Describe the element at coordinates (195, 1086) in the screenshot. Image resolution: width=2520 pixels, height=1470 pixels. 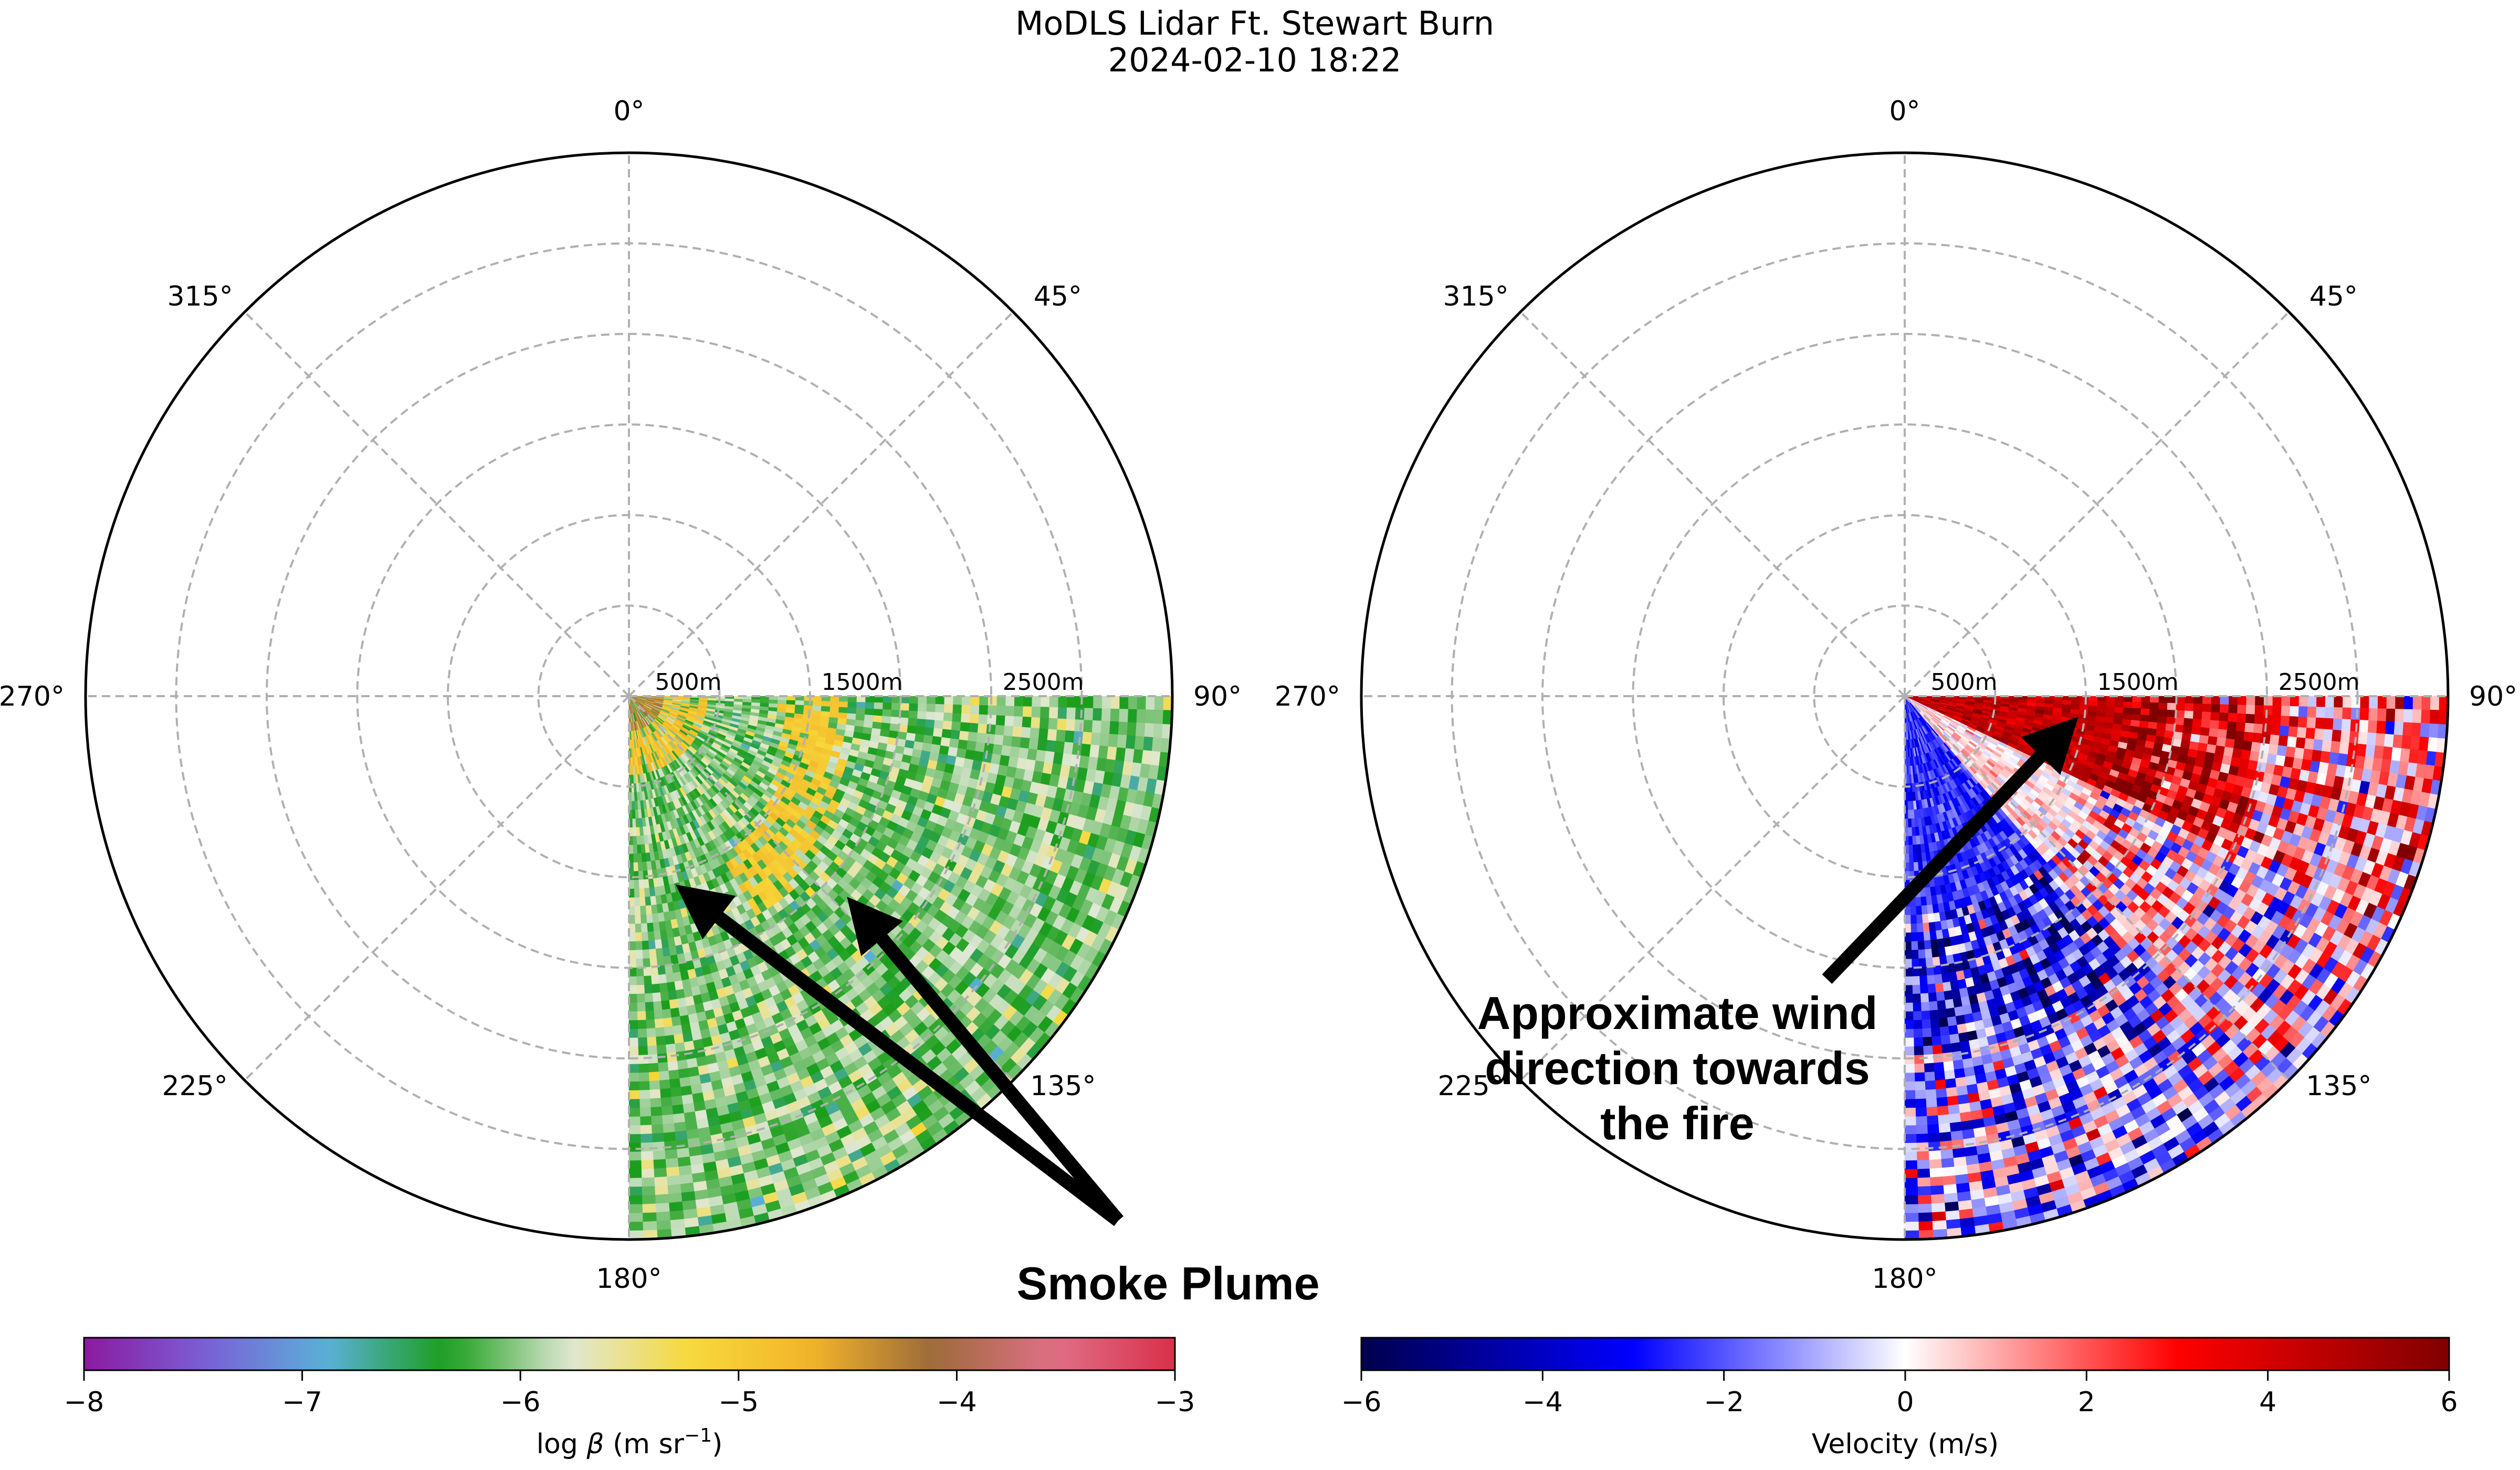
I see `angle-tick-label: 225°` at that location.